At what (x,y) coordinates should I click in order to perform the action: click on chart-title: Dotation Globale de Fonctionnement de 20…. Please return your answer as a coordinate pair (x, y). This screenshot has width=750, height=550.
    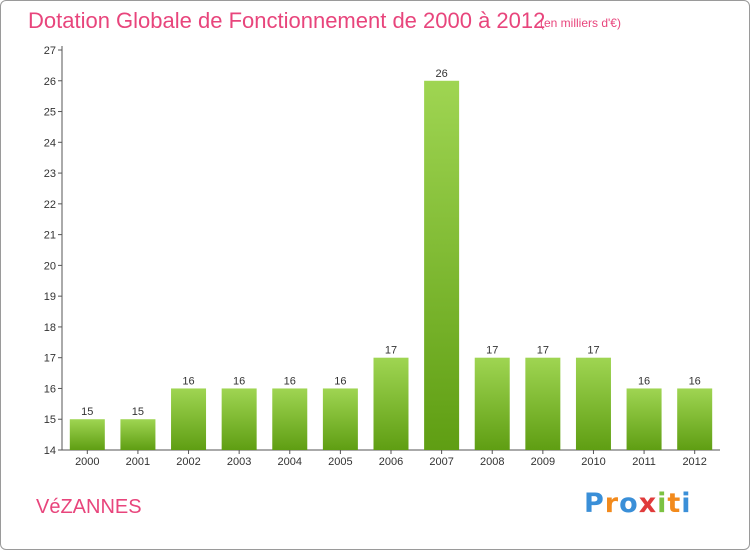
    Looking at the image, I should click on (287, 20).